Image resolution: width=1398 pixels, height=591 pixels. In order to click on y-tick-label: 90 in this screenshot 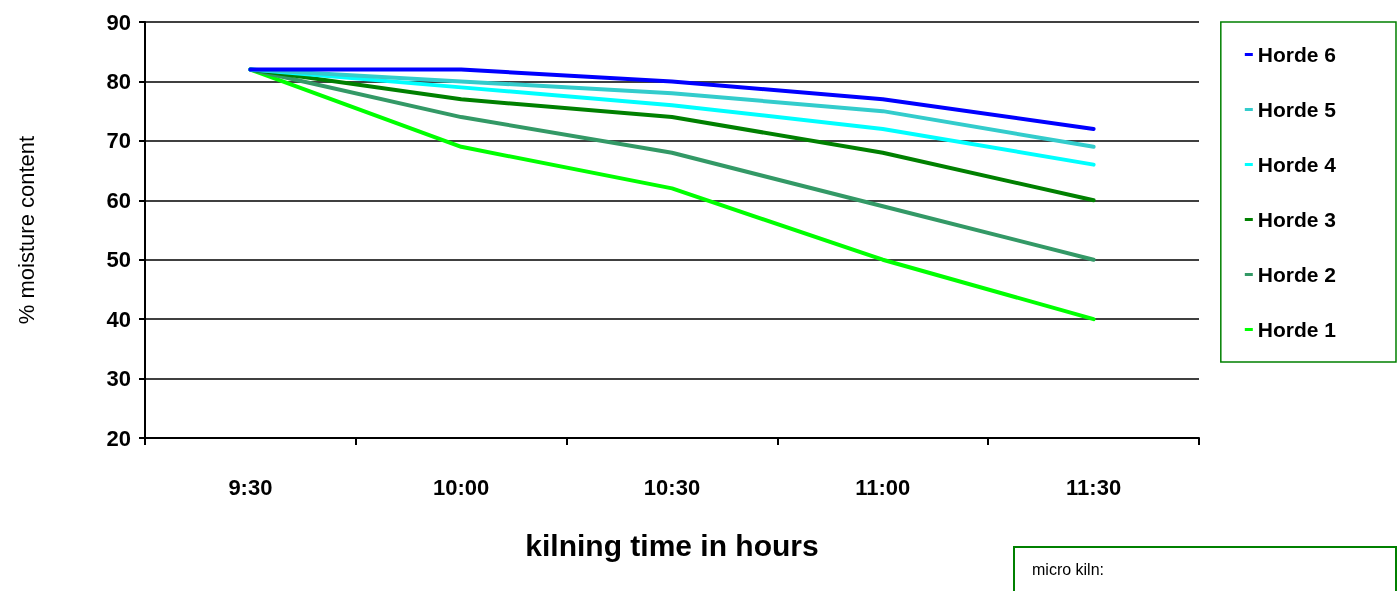, I will do `click(118, 22)`.